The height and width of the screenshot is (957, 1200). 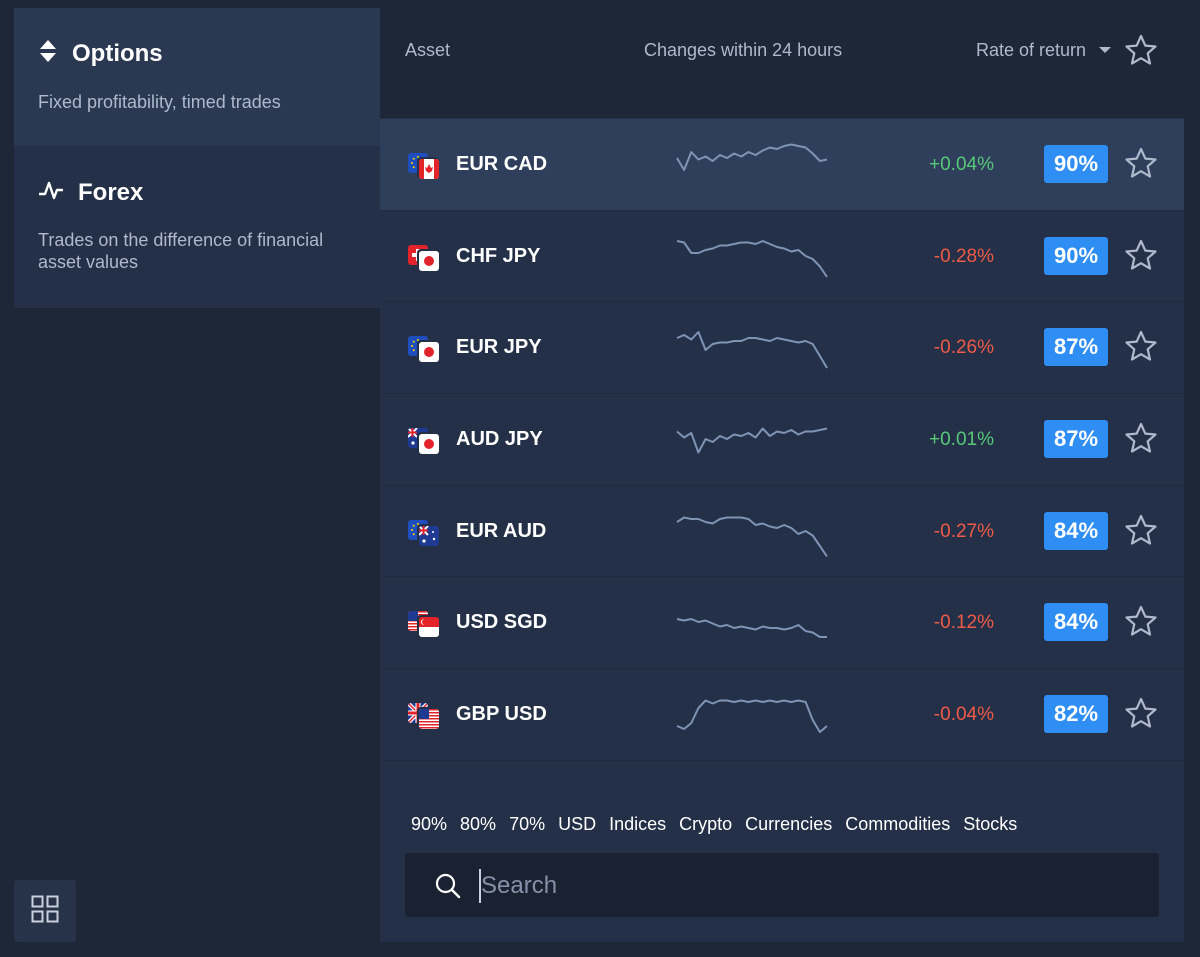 What do you see at coordinates (577, 824) in the screenshot?
I see `filter-usd: USD` at bounding box center [577, 824].